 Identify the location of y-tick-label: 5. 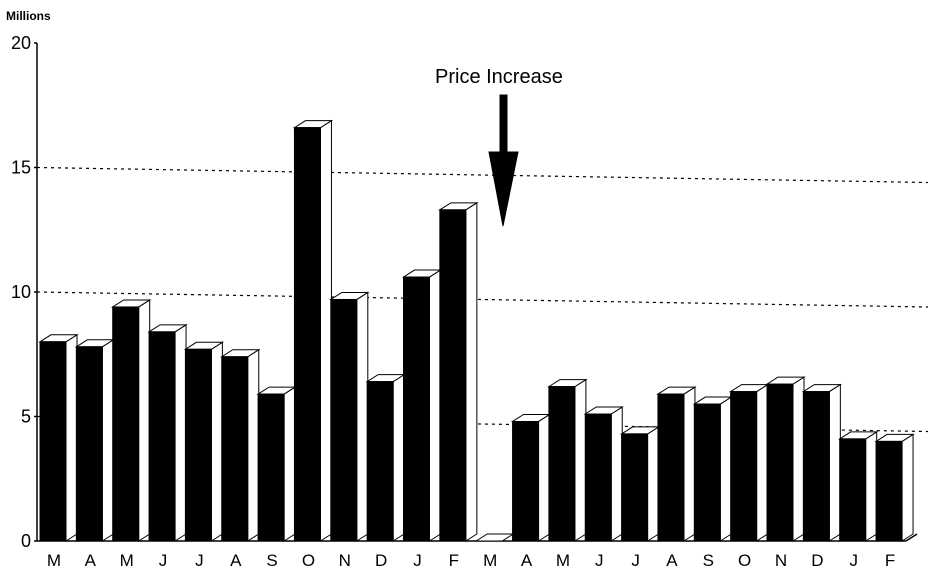
(26, 417).